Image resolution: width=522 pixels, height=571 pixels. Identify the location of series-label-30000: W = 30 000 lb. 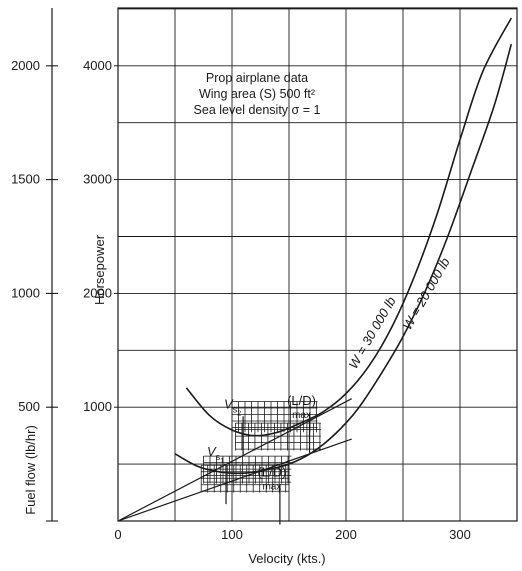
(371, 332).